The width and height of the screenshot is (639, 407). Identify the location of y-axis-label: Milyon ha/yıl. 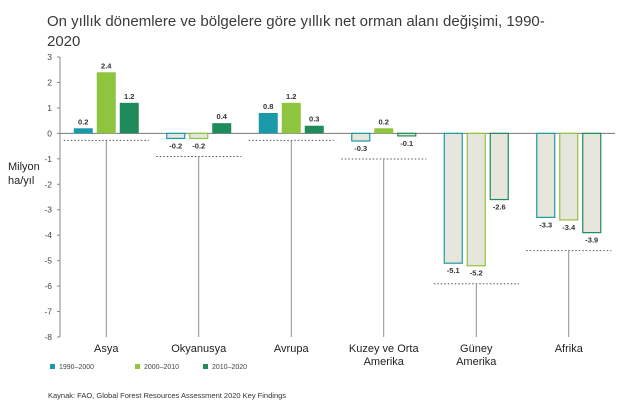
(24, 174).